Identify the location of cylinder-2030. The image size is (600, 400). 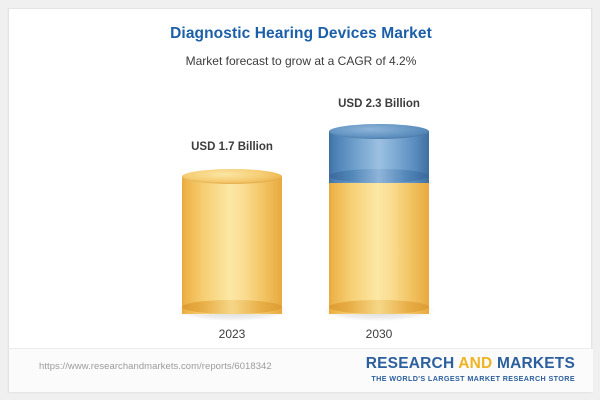
(379, 222).